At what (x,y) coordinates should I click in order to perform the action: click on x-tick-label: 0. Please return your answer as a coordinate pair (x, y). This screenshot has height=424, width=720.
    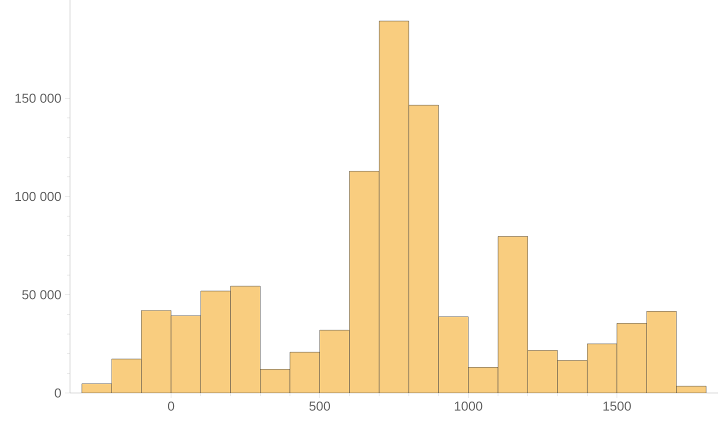
    Looking at the image, I should click on (171, 406).